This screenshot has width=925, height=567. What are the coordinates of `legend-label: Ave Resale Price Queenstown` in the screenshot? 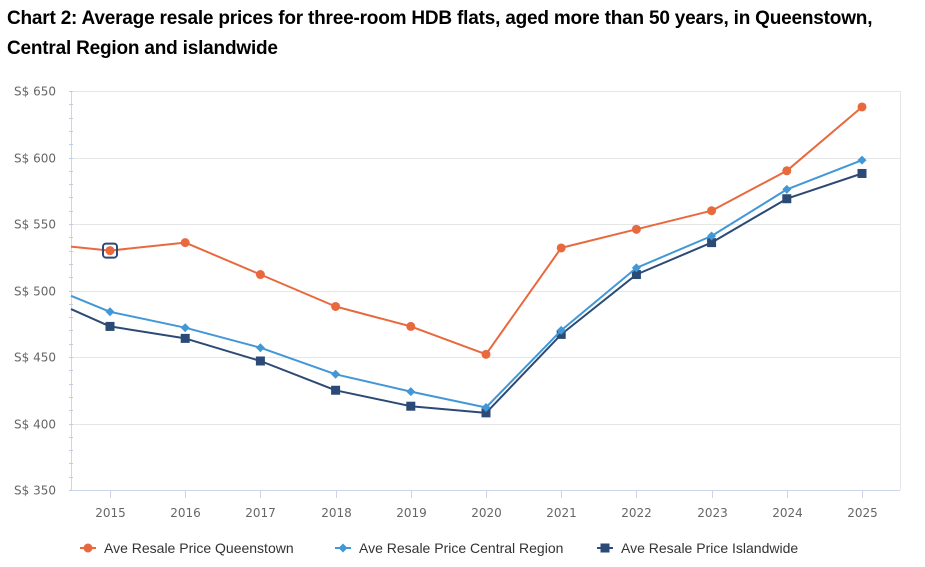 It's located at (199, 548).